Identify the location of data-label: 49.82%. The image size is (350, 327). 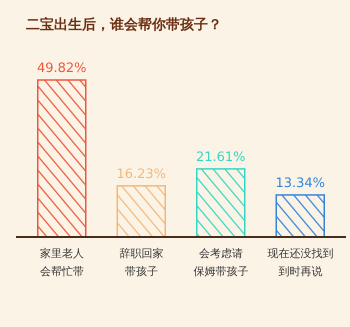
(61, 68).